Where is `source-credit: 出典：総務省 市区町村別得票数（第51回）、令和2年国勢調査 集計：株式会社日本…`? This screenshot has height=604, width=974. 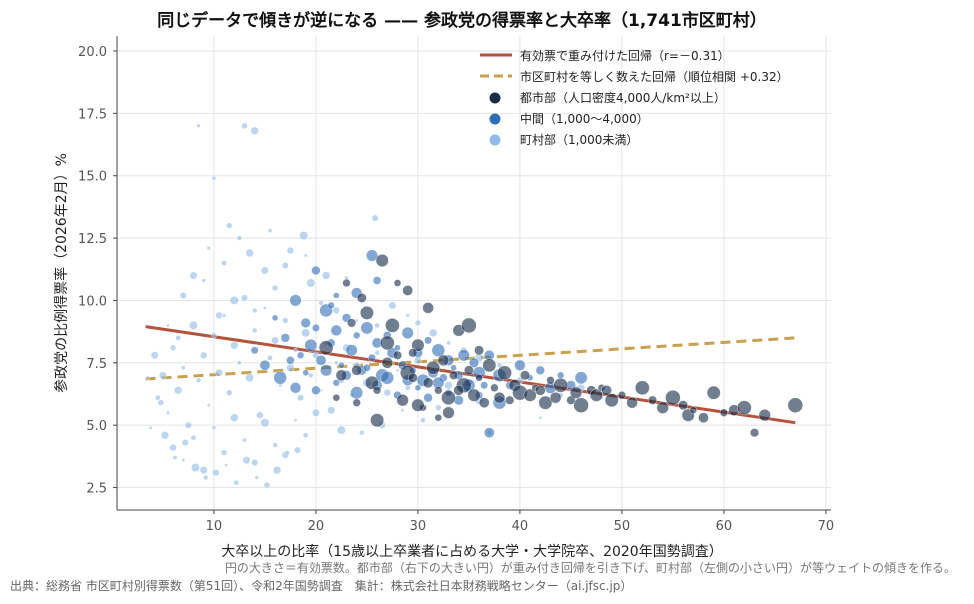 source-credit: 出典：総務省 市区町村別得票数（第51回）、令和2年国勢調査 集計：株式会社日本… is located at coordinates (321, 585).